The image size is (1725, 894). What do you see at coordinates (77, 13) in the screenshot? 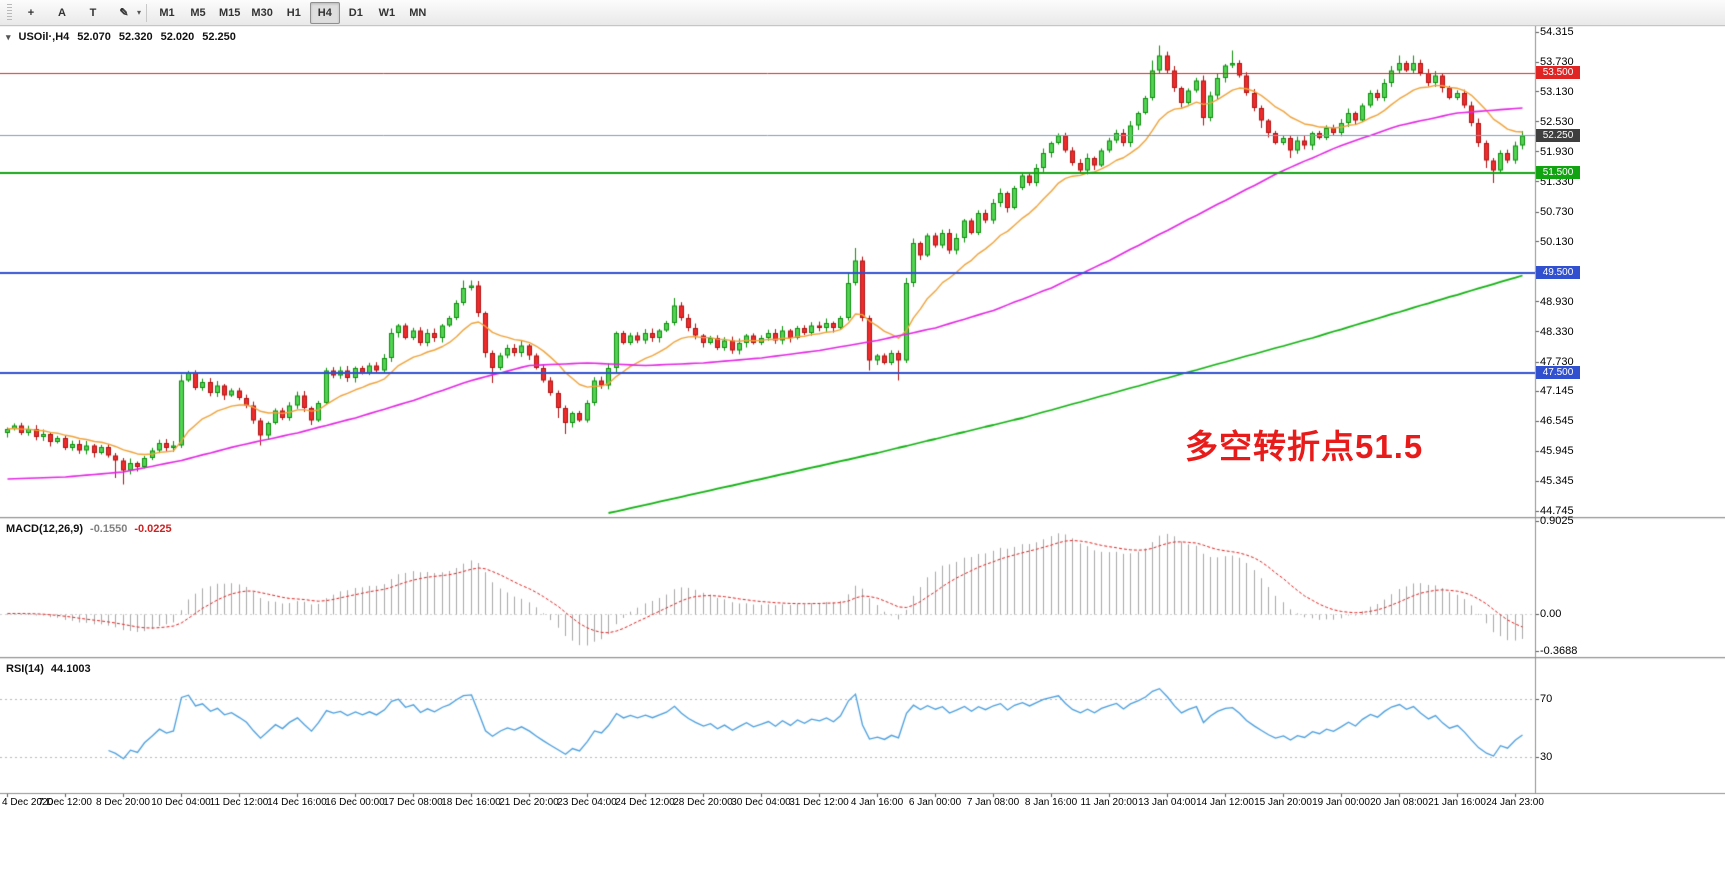
I see `drawing-toolbar: + A T ✎` at bounding box center [77, 13].